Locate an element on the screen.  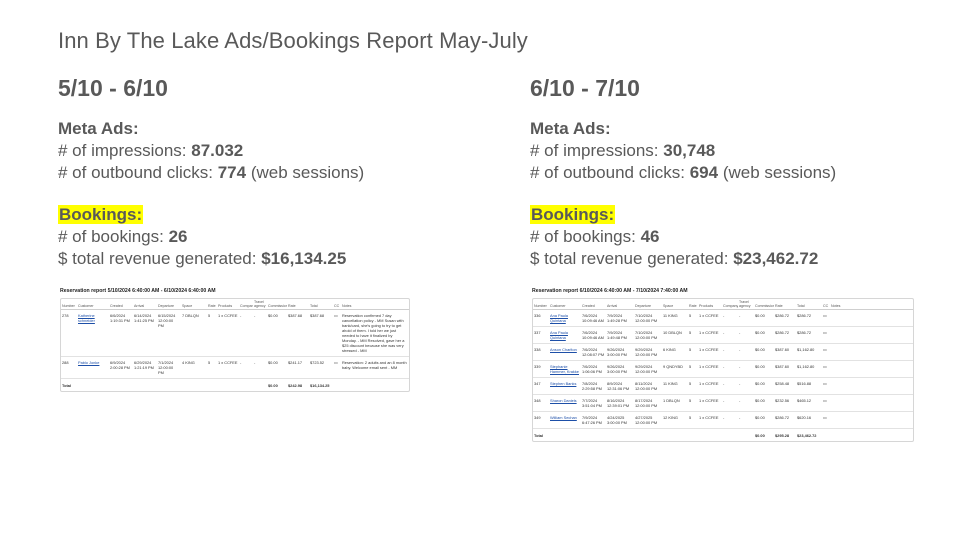
table-cell: 6/15/2024 12:00:00 PM is located at coordinates (169, 333).